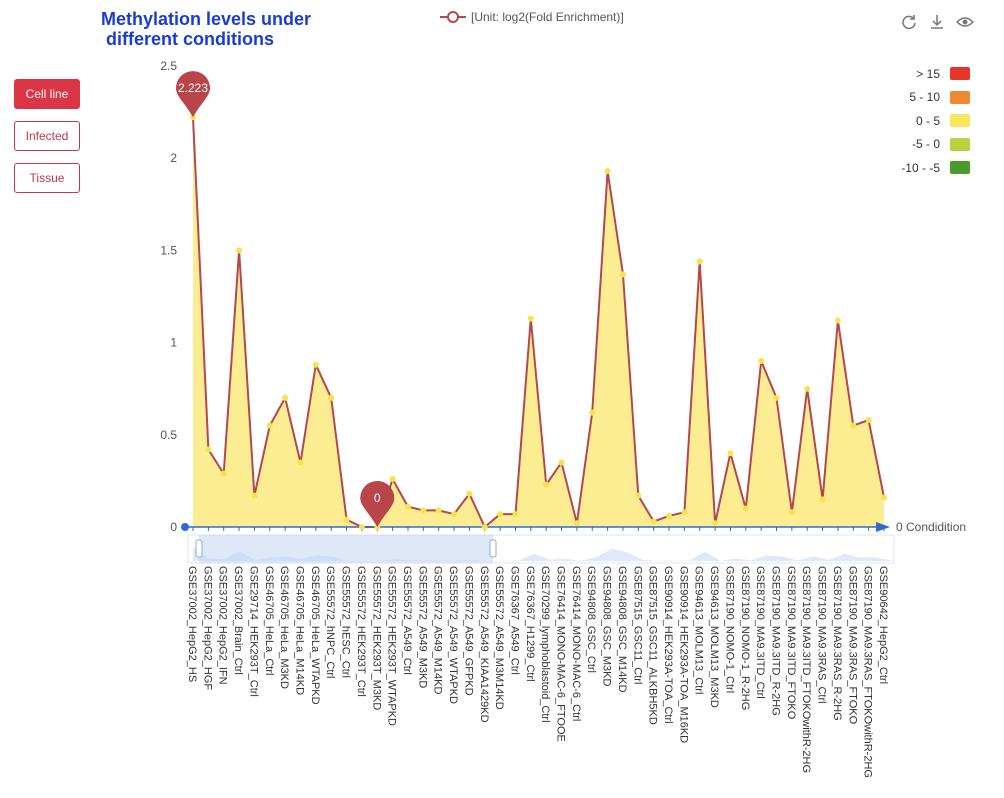 The image size is (1004, 798). I want to click on x-tick-label: GSE94613_MOLM13_M3KD, so click(714, 637).